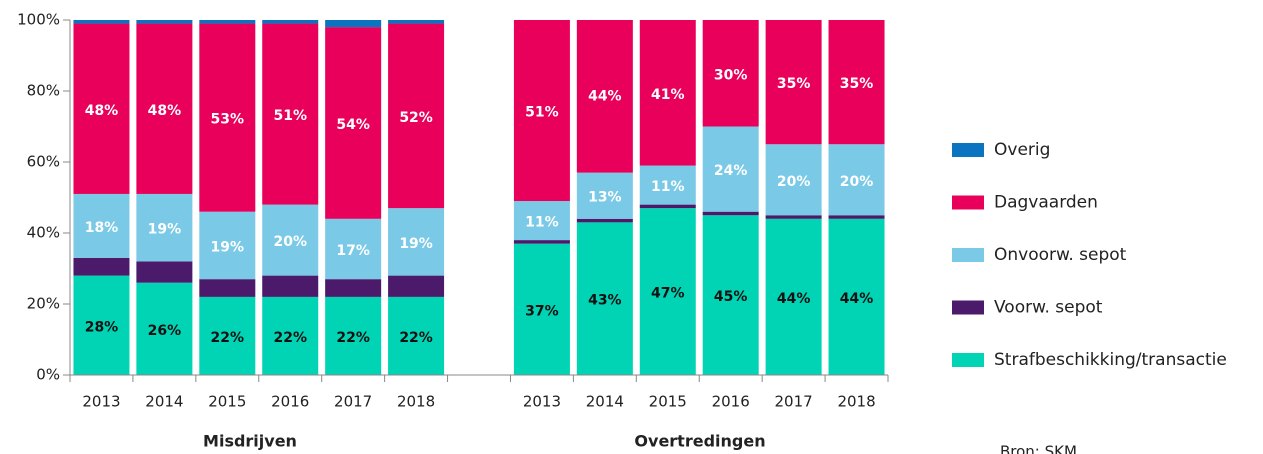 This screenshot has width=1263, height=454. I want to click on data-label: 17%, so click(353, 251).